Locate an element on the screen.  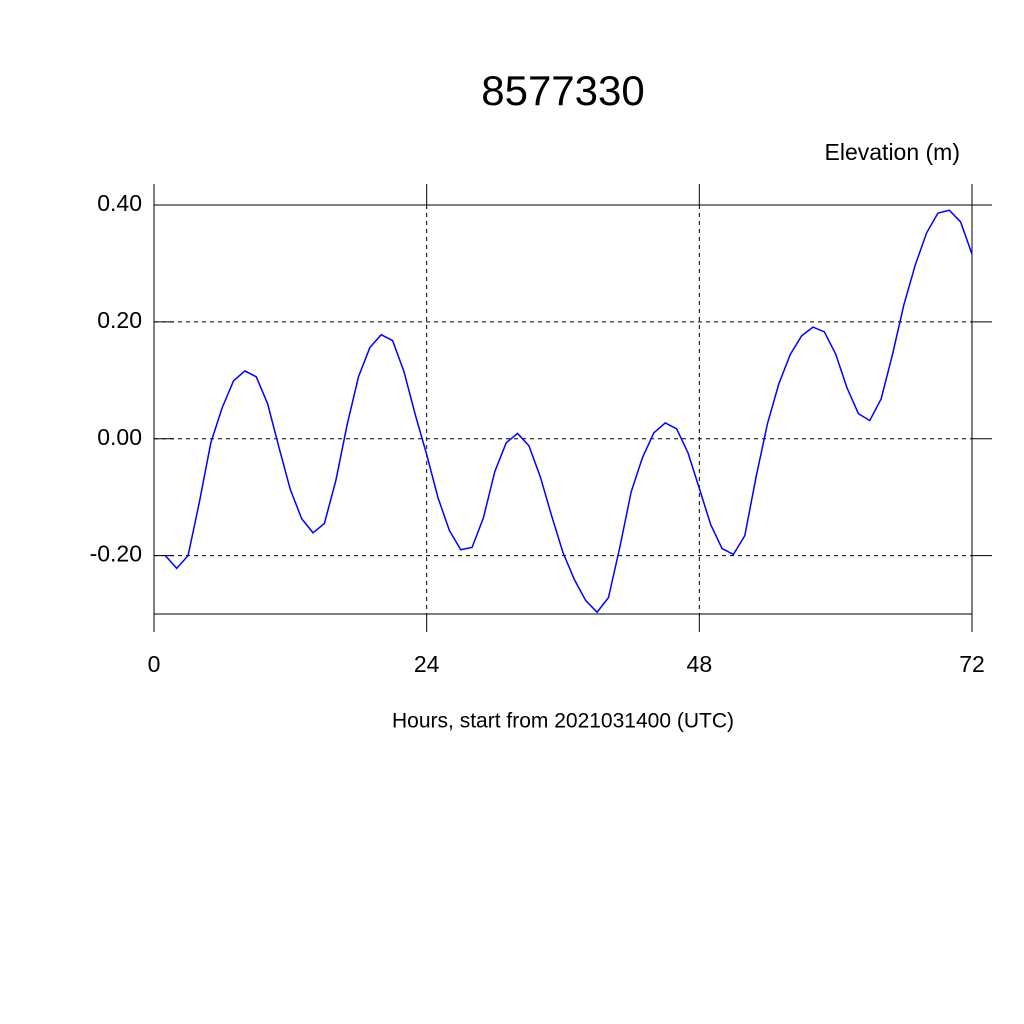
x-tick-label: 24 is located at coordinates (427, 664).